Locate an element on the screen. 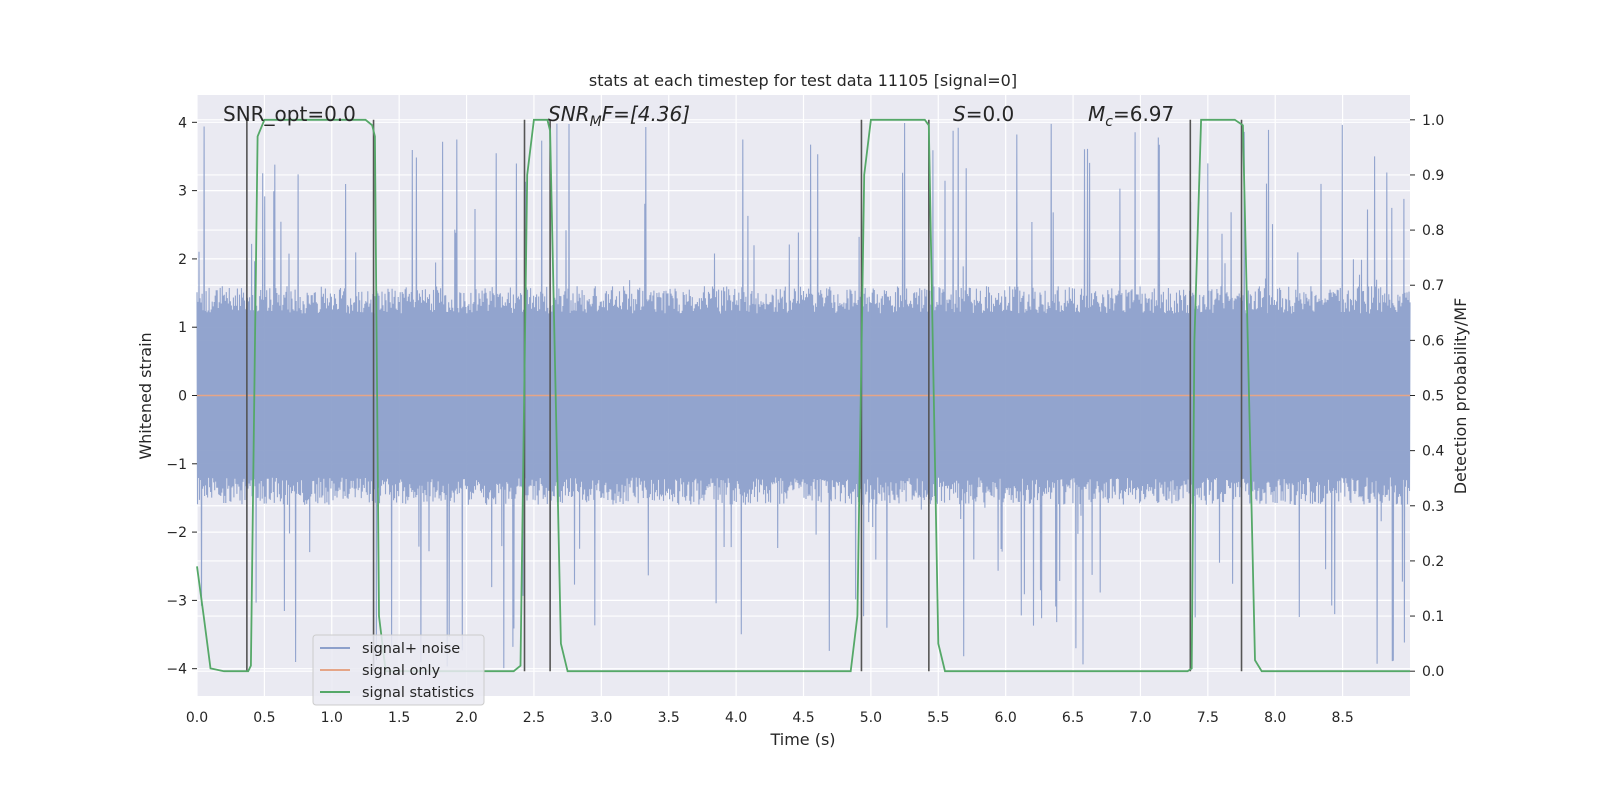 This screenshot has width=1600, height=800. annotation-s: S=0.0 is located at coordinates (983, 114).